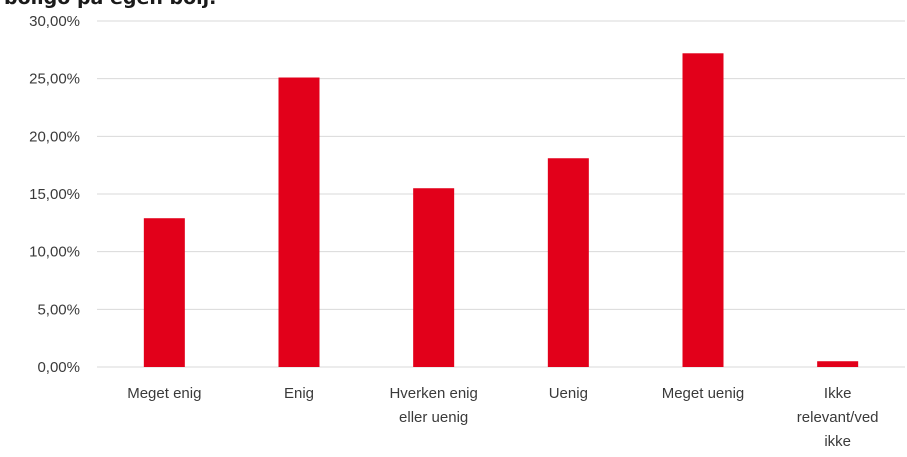  Describe the element at coordinates (54, 21) in the screenshot. I see `y-tick-label: 30,00%` at that location.